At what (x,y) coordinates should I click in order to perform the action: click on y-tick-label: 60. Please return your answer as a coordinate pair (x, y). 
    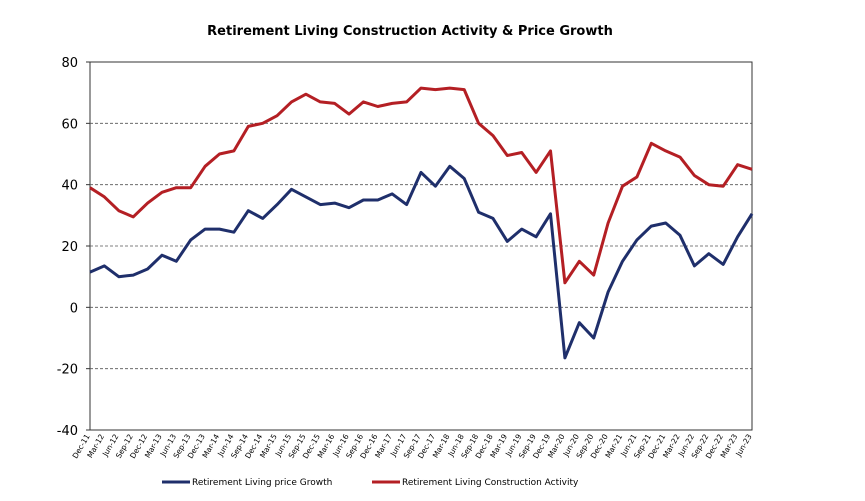
    Looking at the image, I should click on (69, 124).